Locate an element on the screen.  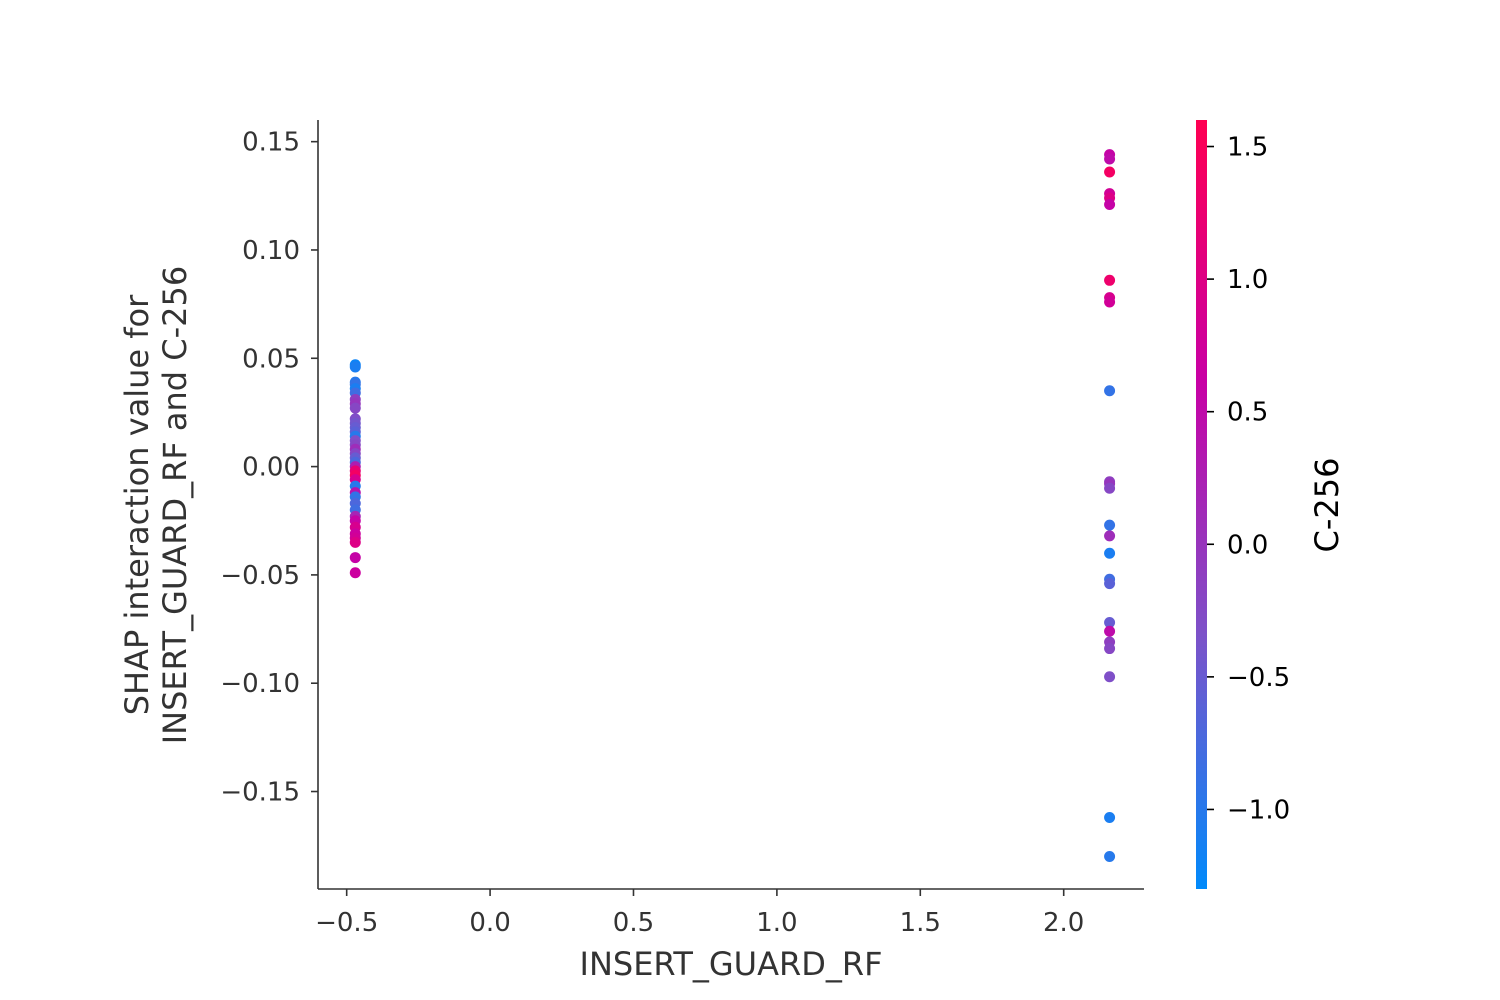
y-tick-label: 0.10 is located at coordinates (271, 251).